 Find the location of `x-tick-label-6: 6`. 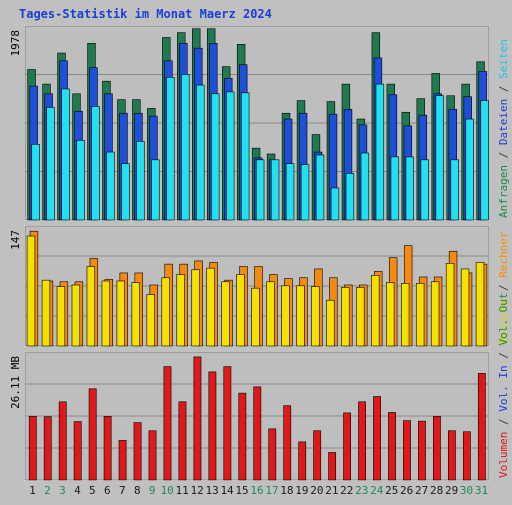

x-tick-label-6: 6 is located at coordinates (107, 490).